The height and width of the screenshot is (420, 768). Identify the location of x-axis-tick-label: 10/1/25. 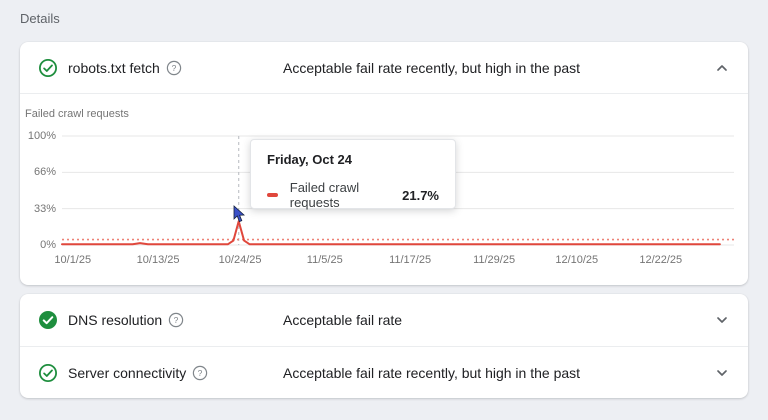
(73, 260).